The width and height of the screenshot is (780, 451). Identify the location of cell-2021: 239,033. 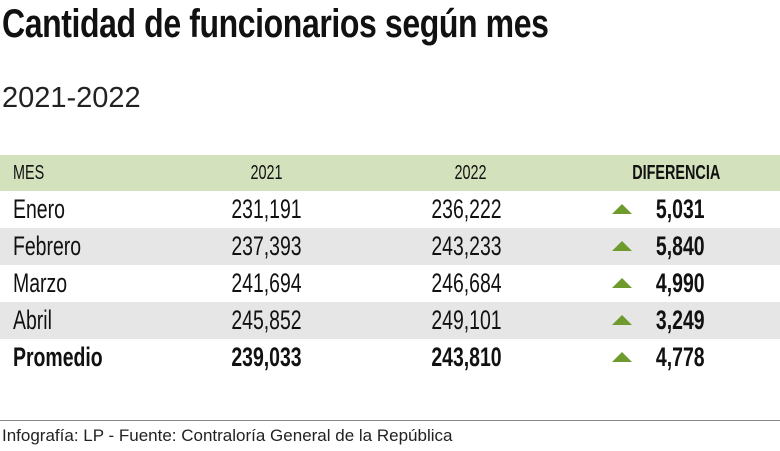
(266, 357).